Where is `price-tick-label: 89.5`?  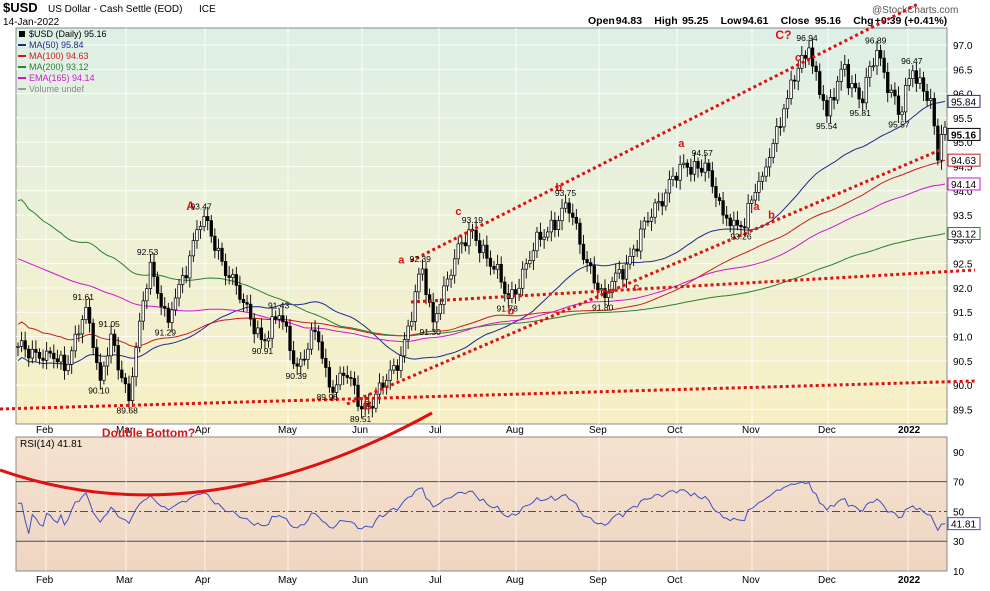 price-tick-label: 89.5 is located at coordinates (963, 410).